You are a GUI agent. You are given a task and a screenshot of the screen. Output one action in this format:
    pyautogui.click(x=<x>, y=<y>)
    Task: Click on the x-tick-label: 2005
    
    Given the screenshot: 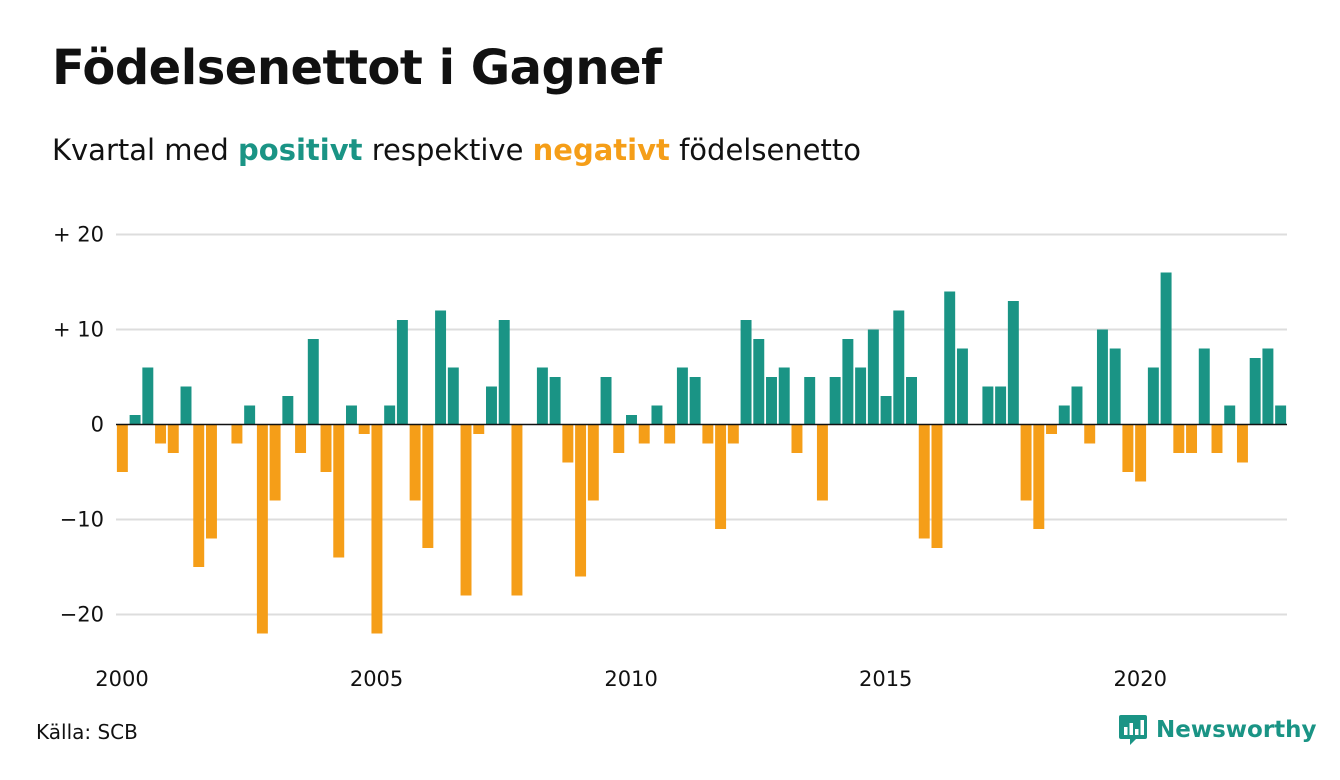 What is the action you would take?
    pyautogui.click(x=376, y=679)
    